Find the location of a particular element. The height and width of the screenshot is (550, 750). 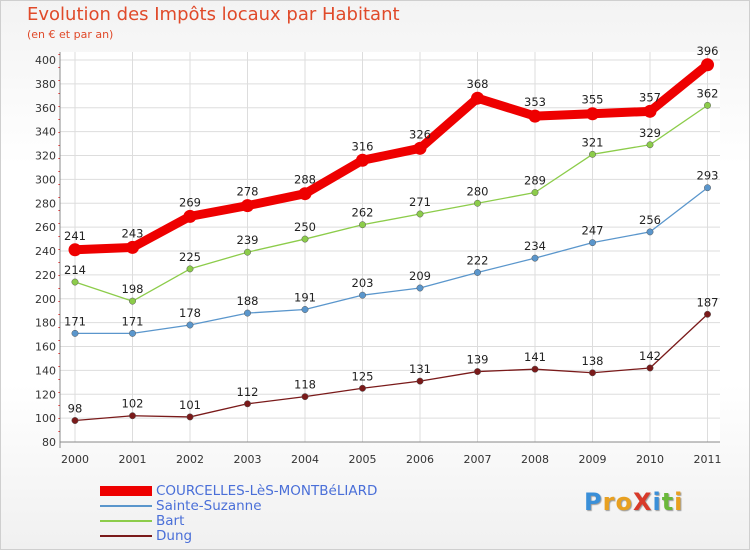

y-tick-label-400: 400 is located at coordinates (45, 60).